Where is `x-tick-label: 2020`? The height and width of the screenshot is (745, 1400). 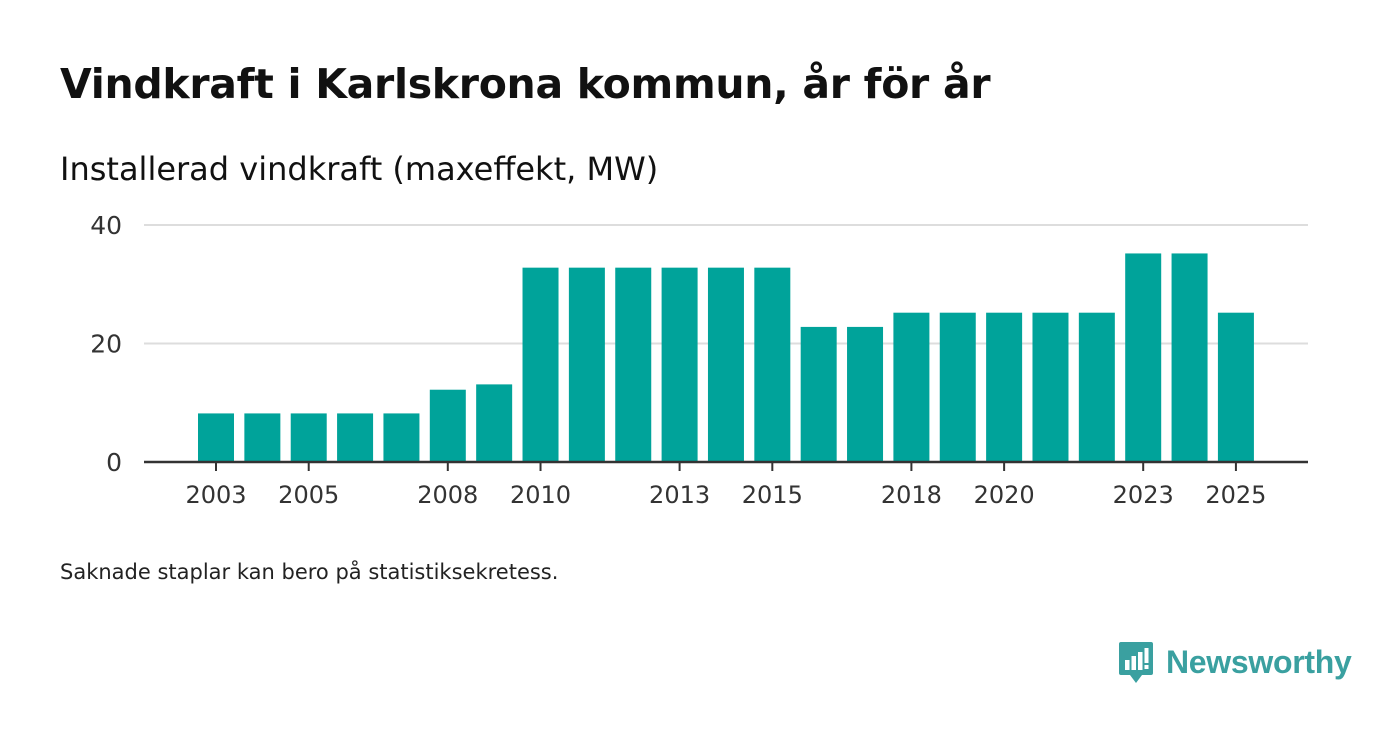
x-tick-label: 2020 is located at coordinates (1004, 495).